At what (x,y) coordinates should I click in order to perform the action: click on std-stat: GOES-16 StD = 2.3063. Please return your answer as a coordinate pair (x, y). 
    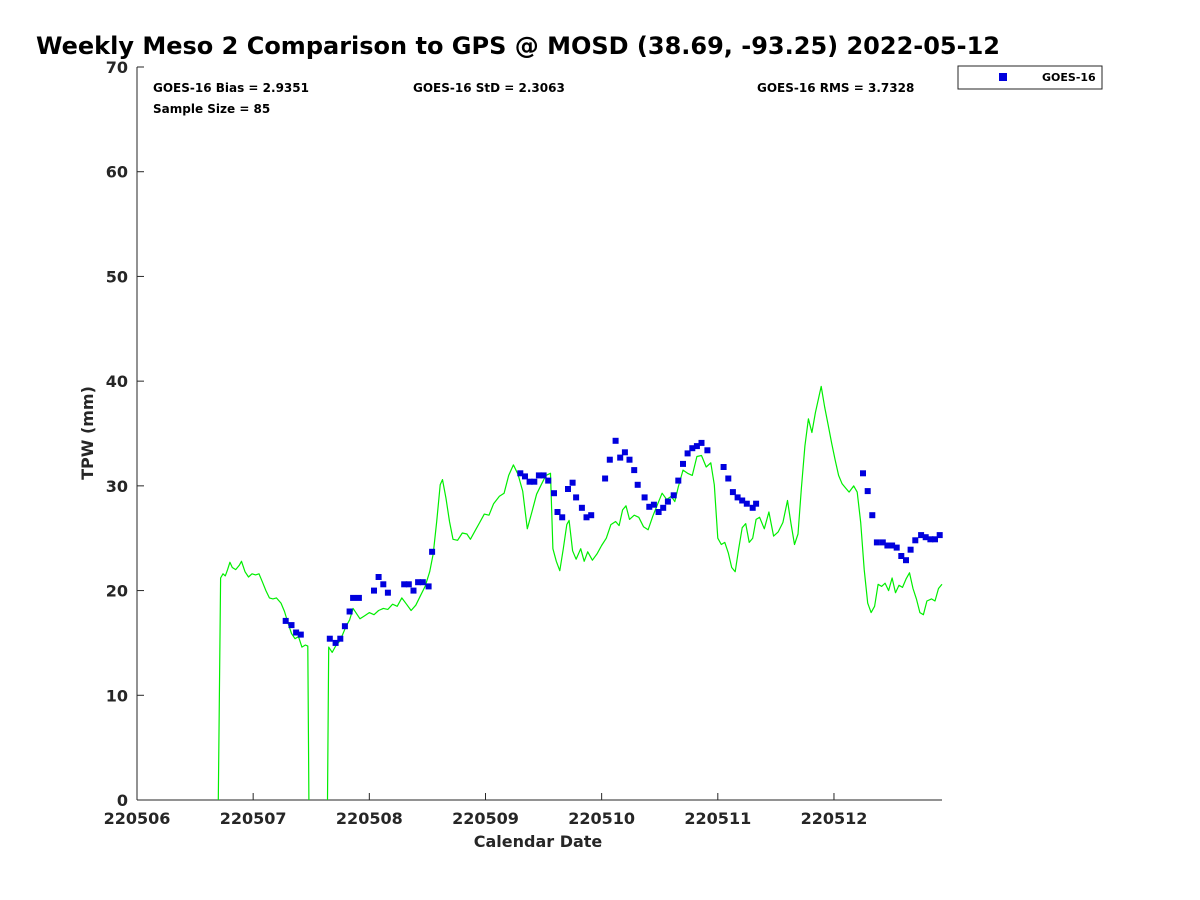
    Looking at the image, I should click on (489, 88).